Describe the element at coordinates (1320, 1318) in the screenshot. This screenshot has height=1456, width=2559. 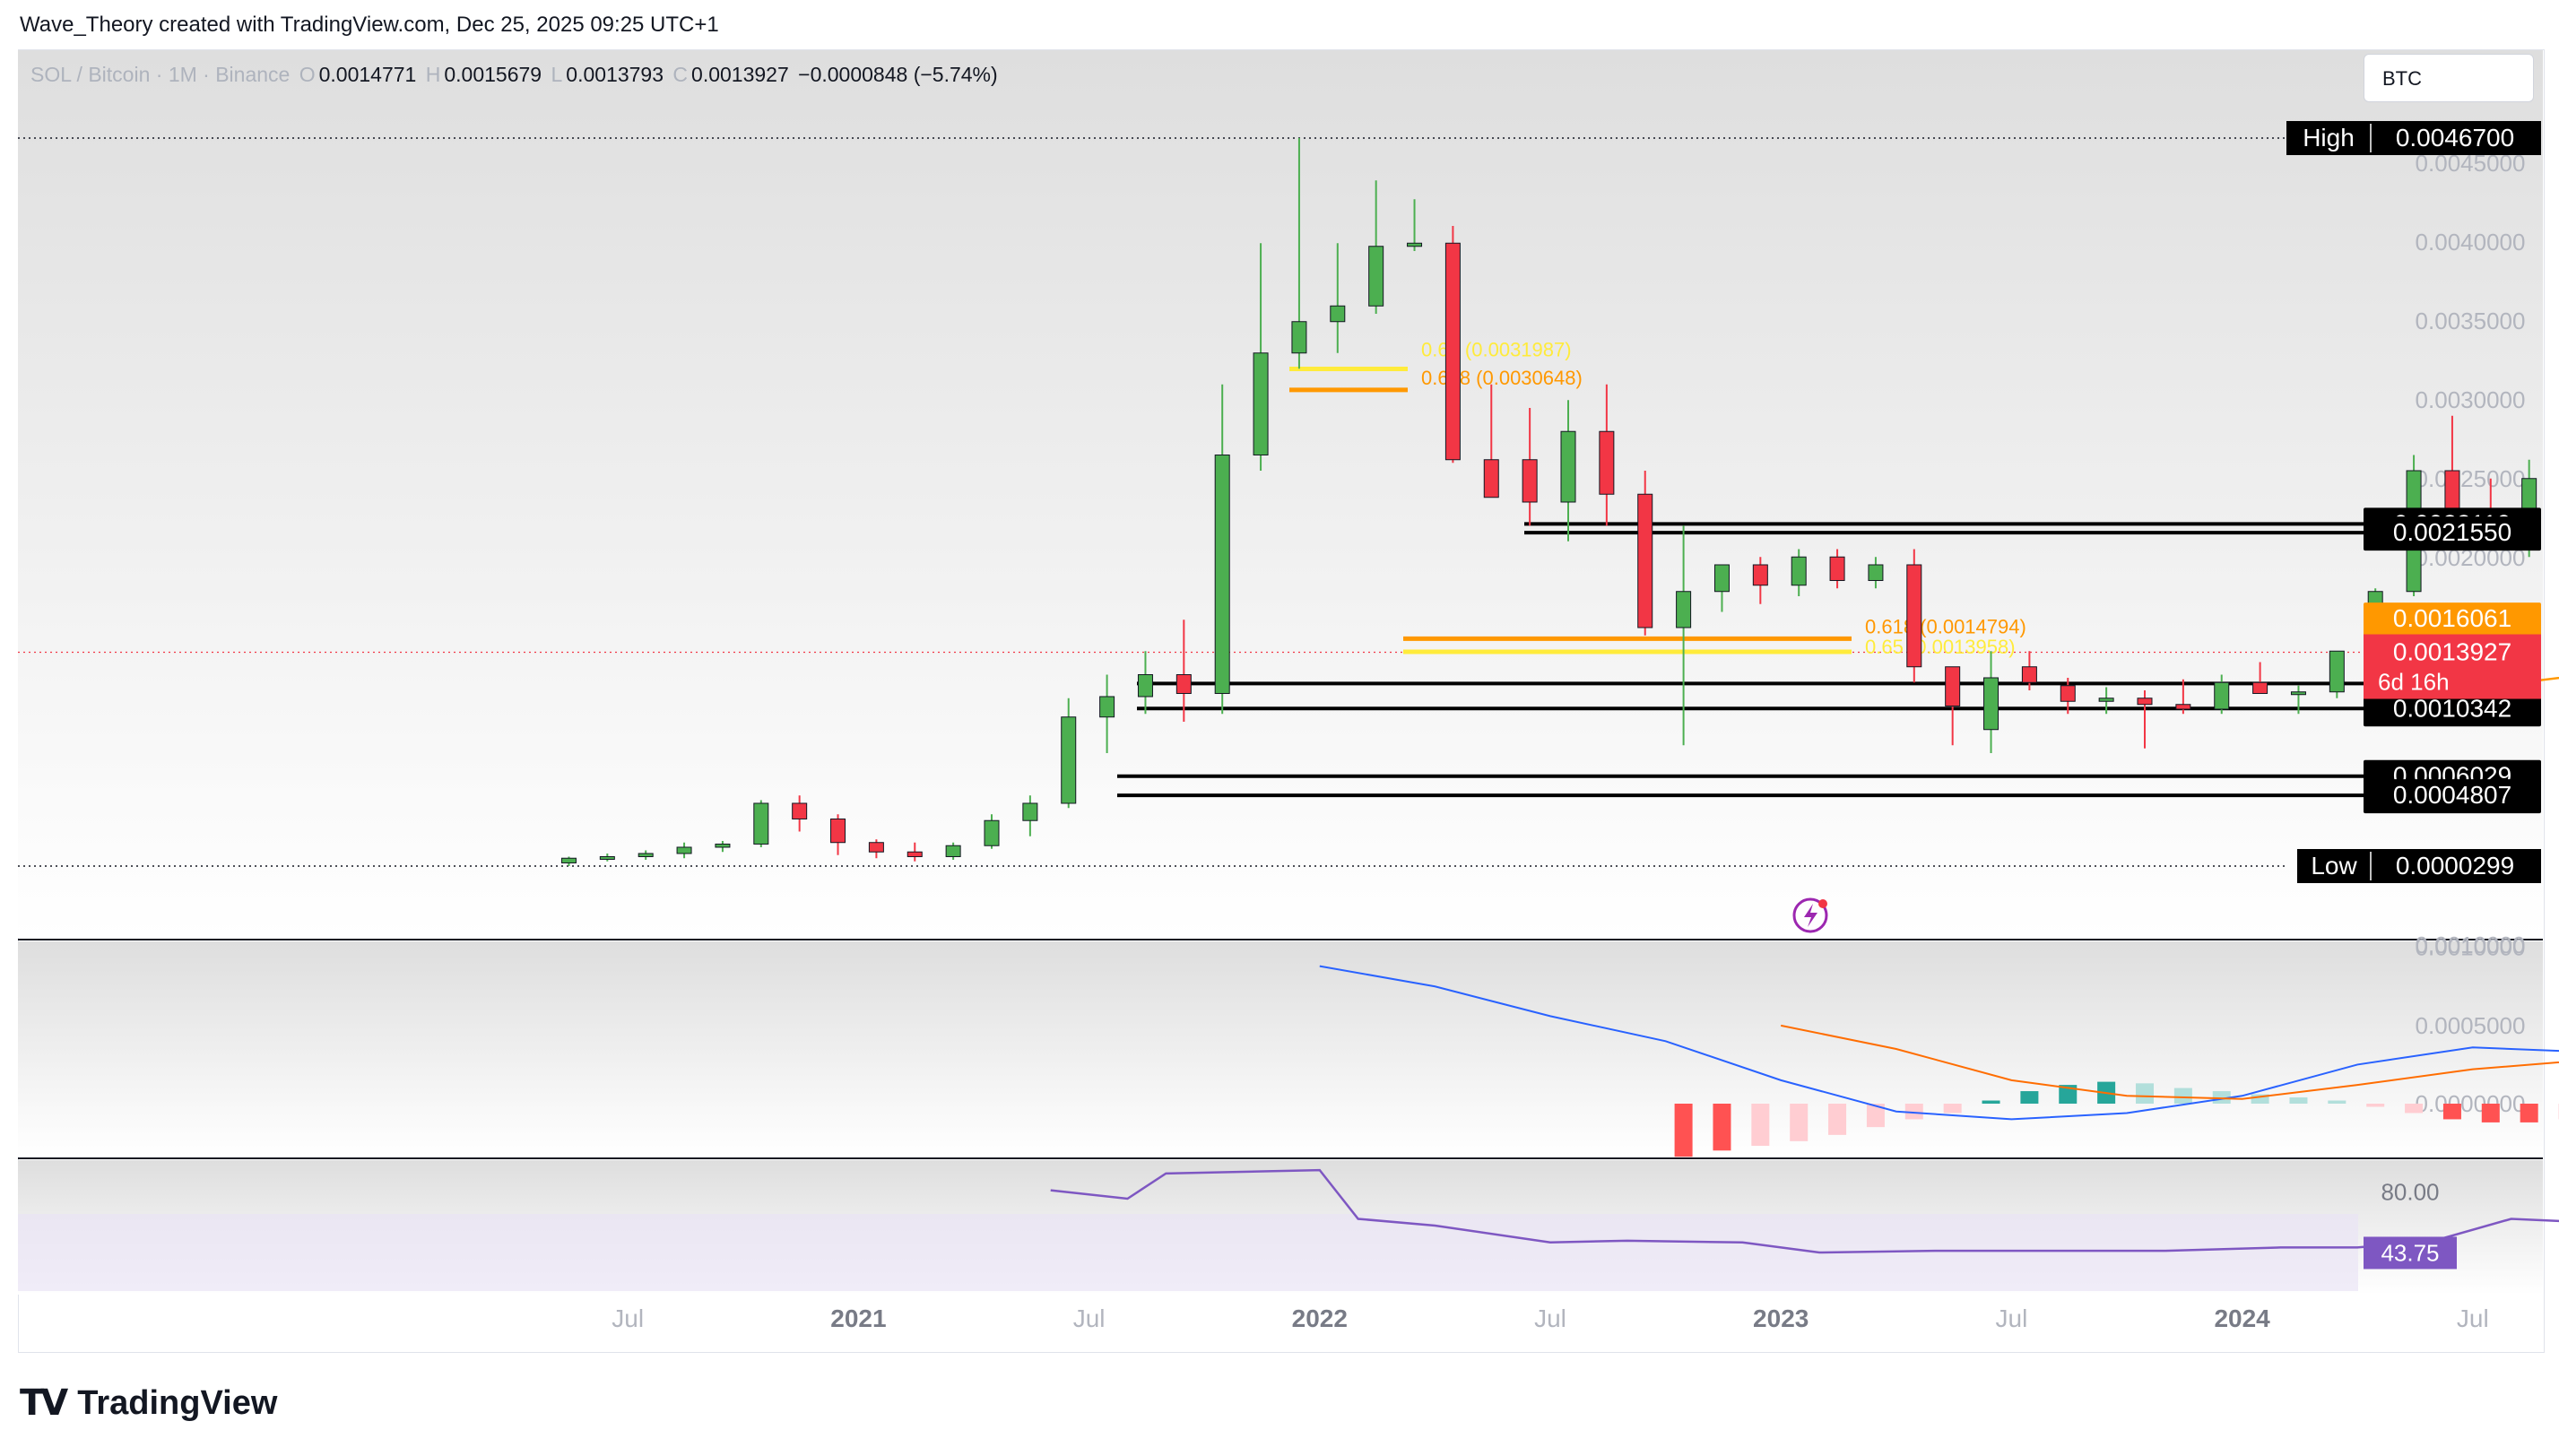
I see `x-tick-label: 2022` at that location.